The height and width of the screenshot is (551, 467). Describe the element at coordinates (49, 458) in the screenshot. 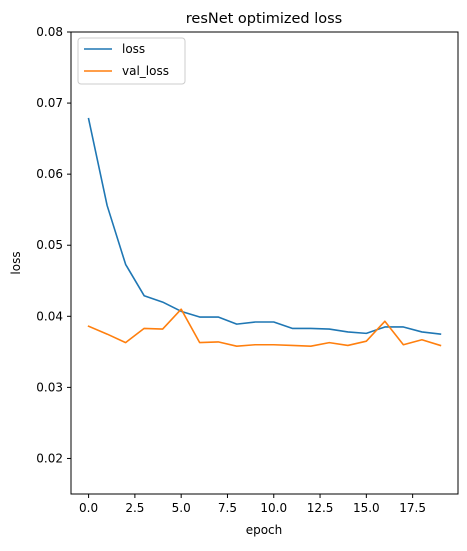

I see `y-tick-label: 0.02` at that location.